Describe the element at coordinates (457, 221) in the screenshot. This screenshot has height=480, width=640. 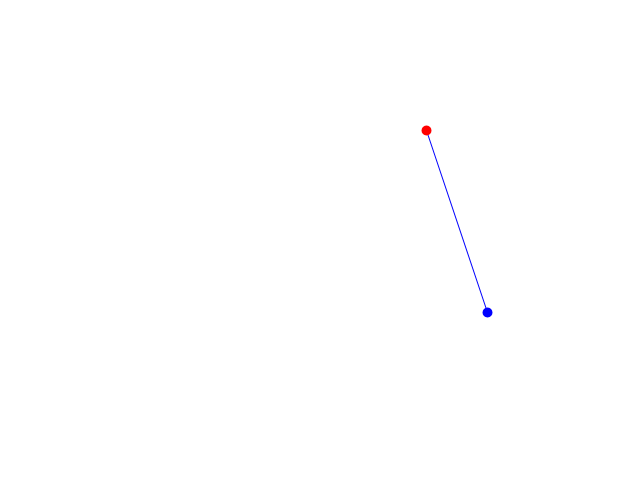
I see `connector-line` at that location.